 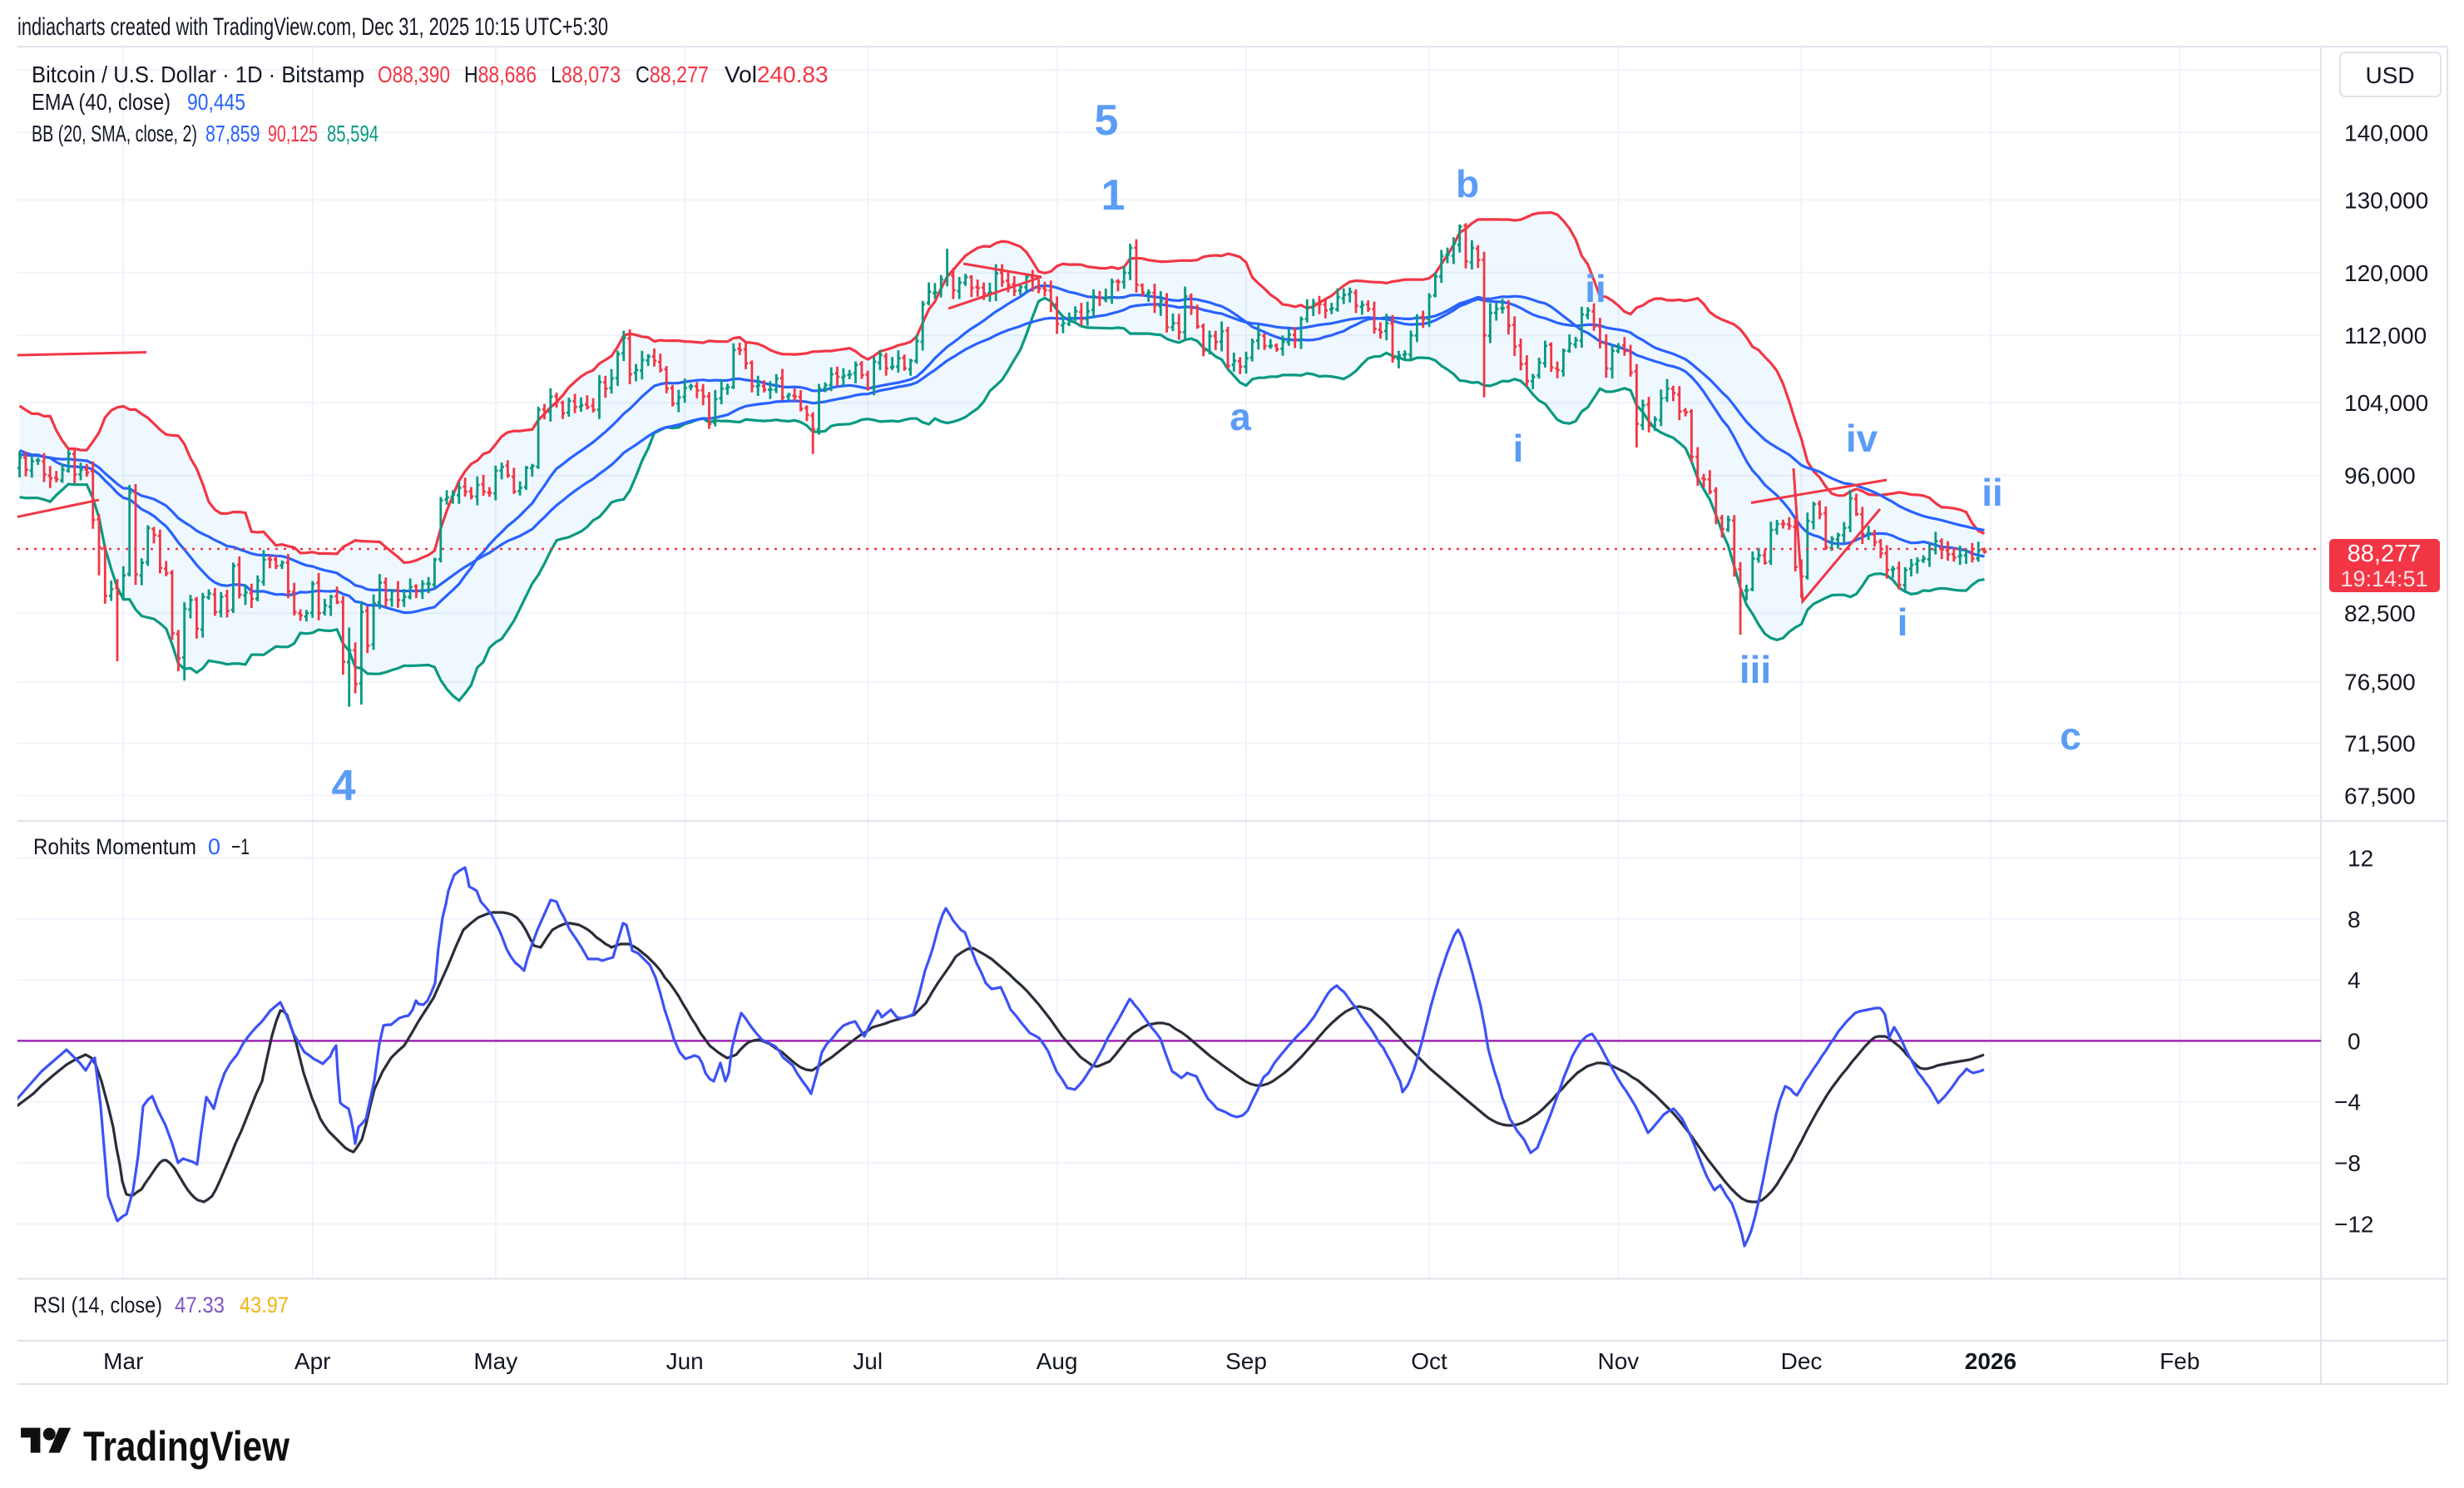 I want to click on svg-text: Dec, so click(x=1802, y=1361).